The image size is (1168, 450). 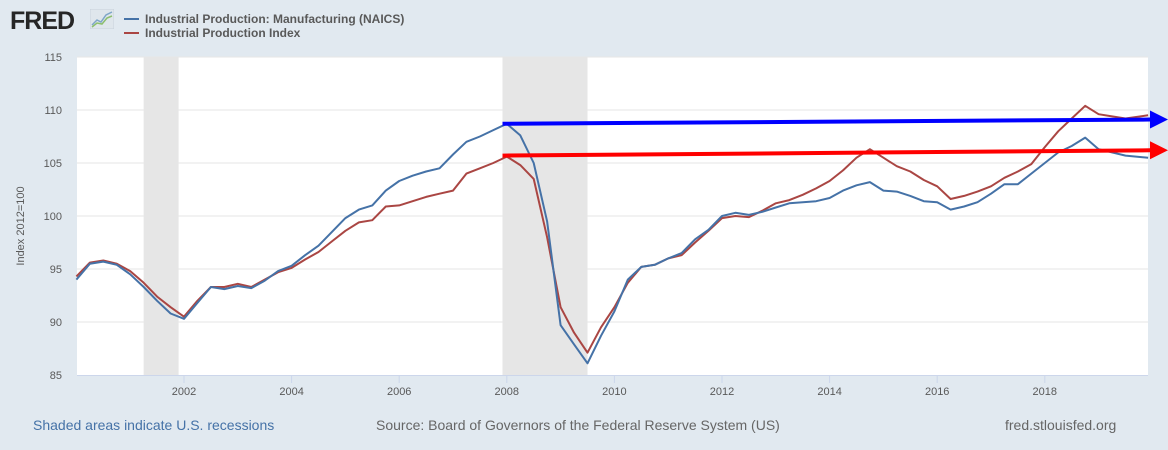 I want to click on y-tick-label: 90, so click(x=56, y=323).